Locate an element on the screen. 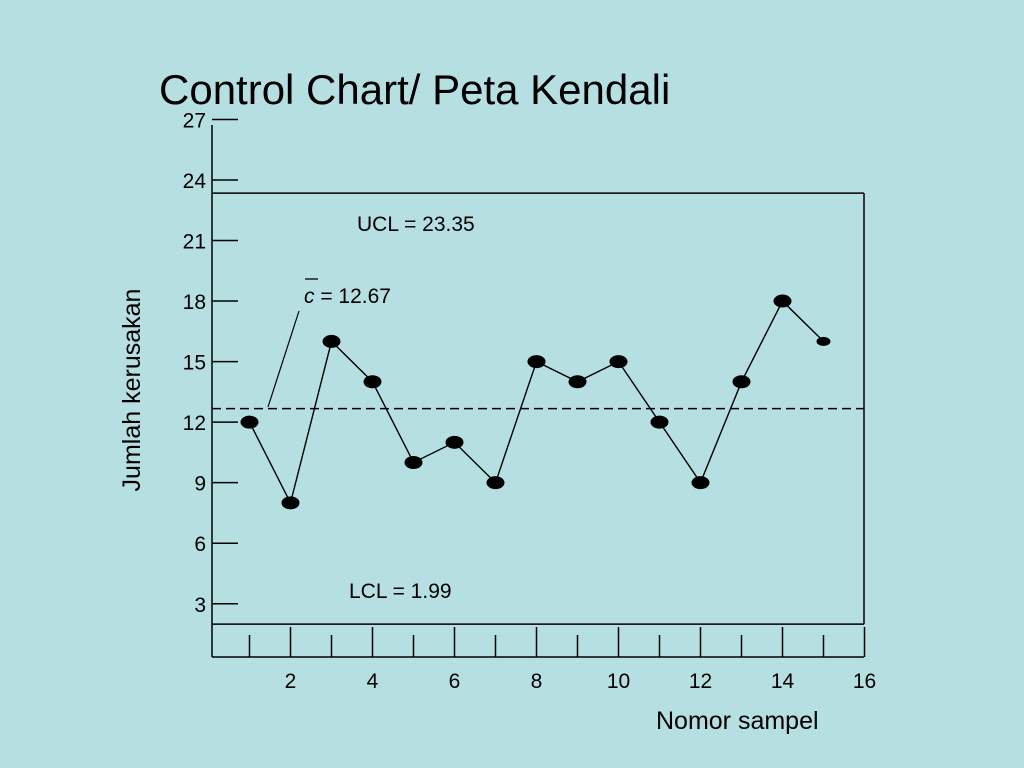 This screenshot has height=768, width=1024. center-line-leader is located at coordinates (283, 359).